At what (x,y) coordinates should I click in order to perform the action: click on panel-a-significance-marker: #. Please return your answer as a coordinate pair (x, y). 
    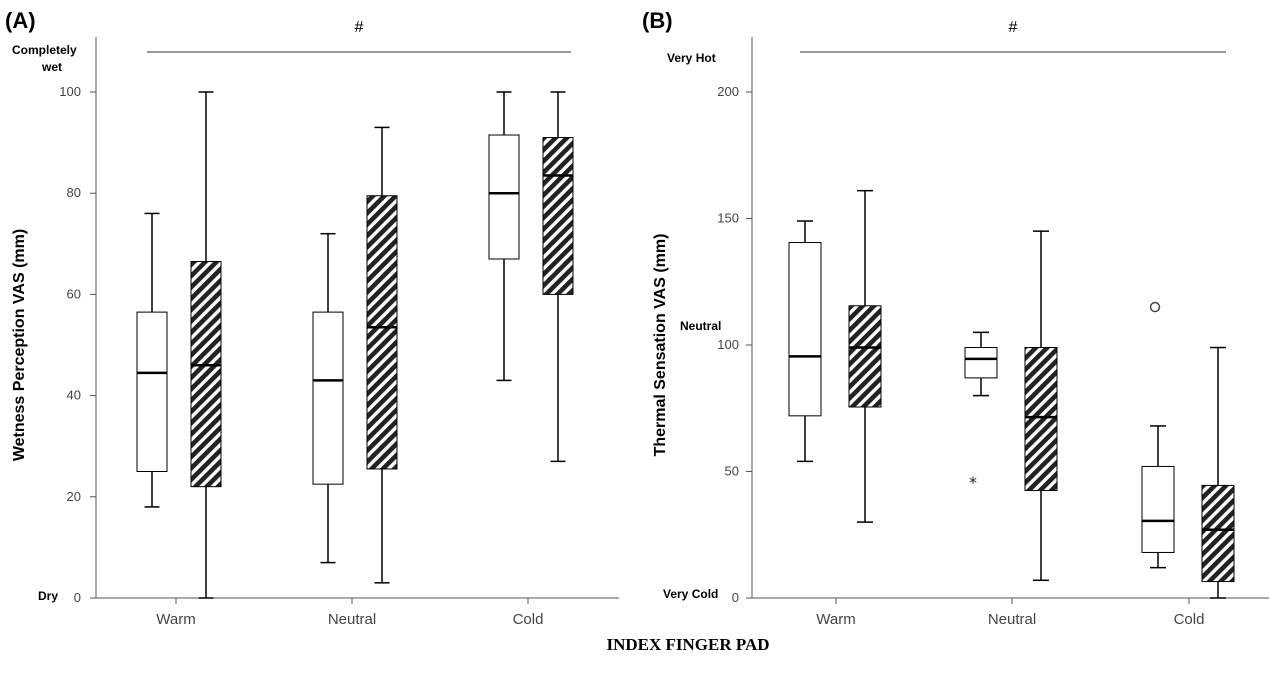
    Looking at the image, I should click on (359, 27).